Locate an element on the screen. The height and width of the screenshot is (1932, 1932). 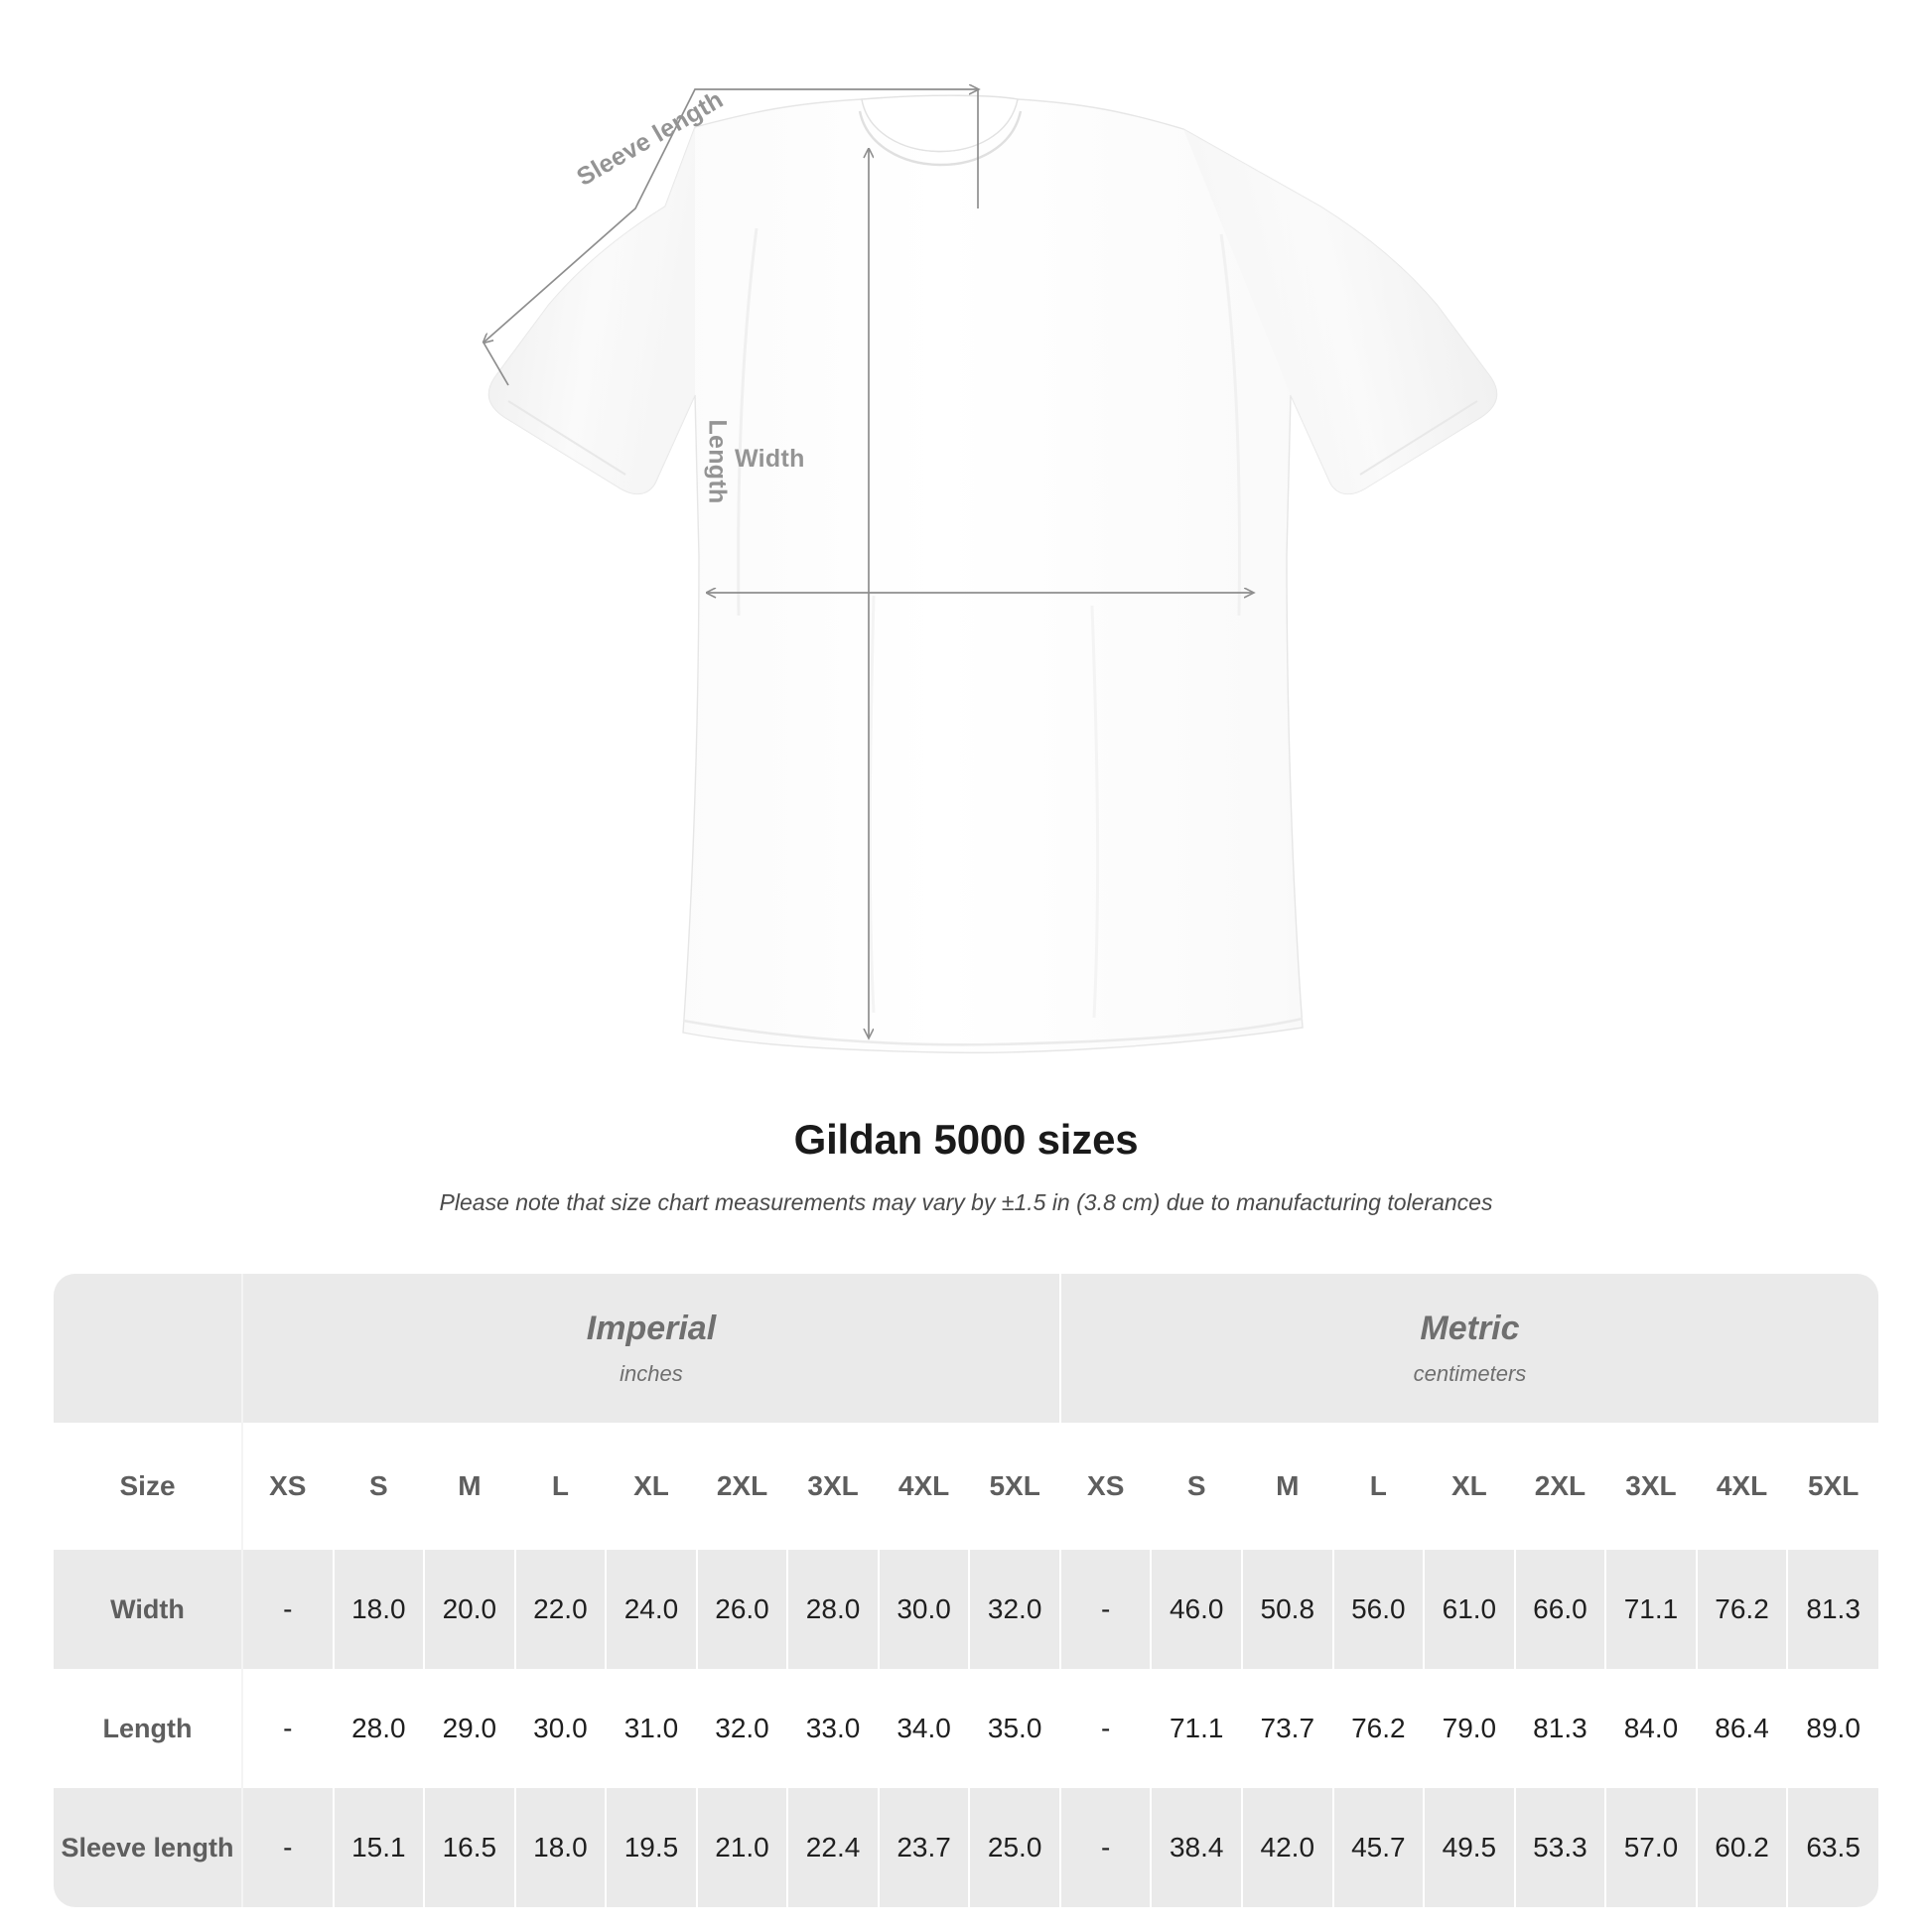
width-met-xl: 61.0 is located at coordinates (1470, 1610).